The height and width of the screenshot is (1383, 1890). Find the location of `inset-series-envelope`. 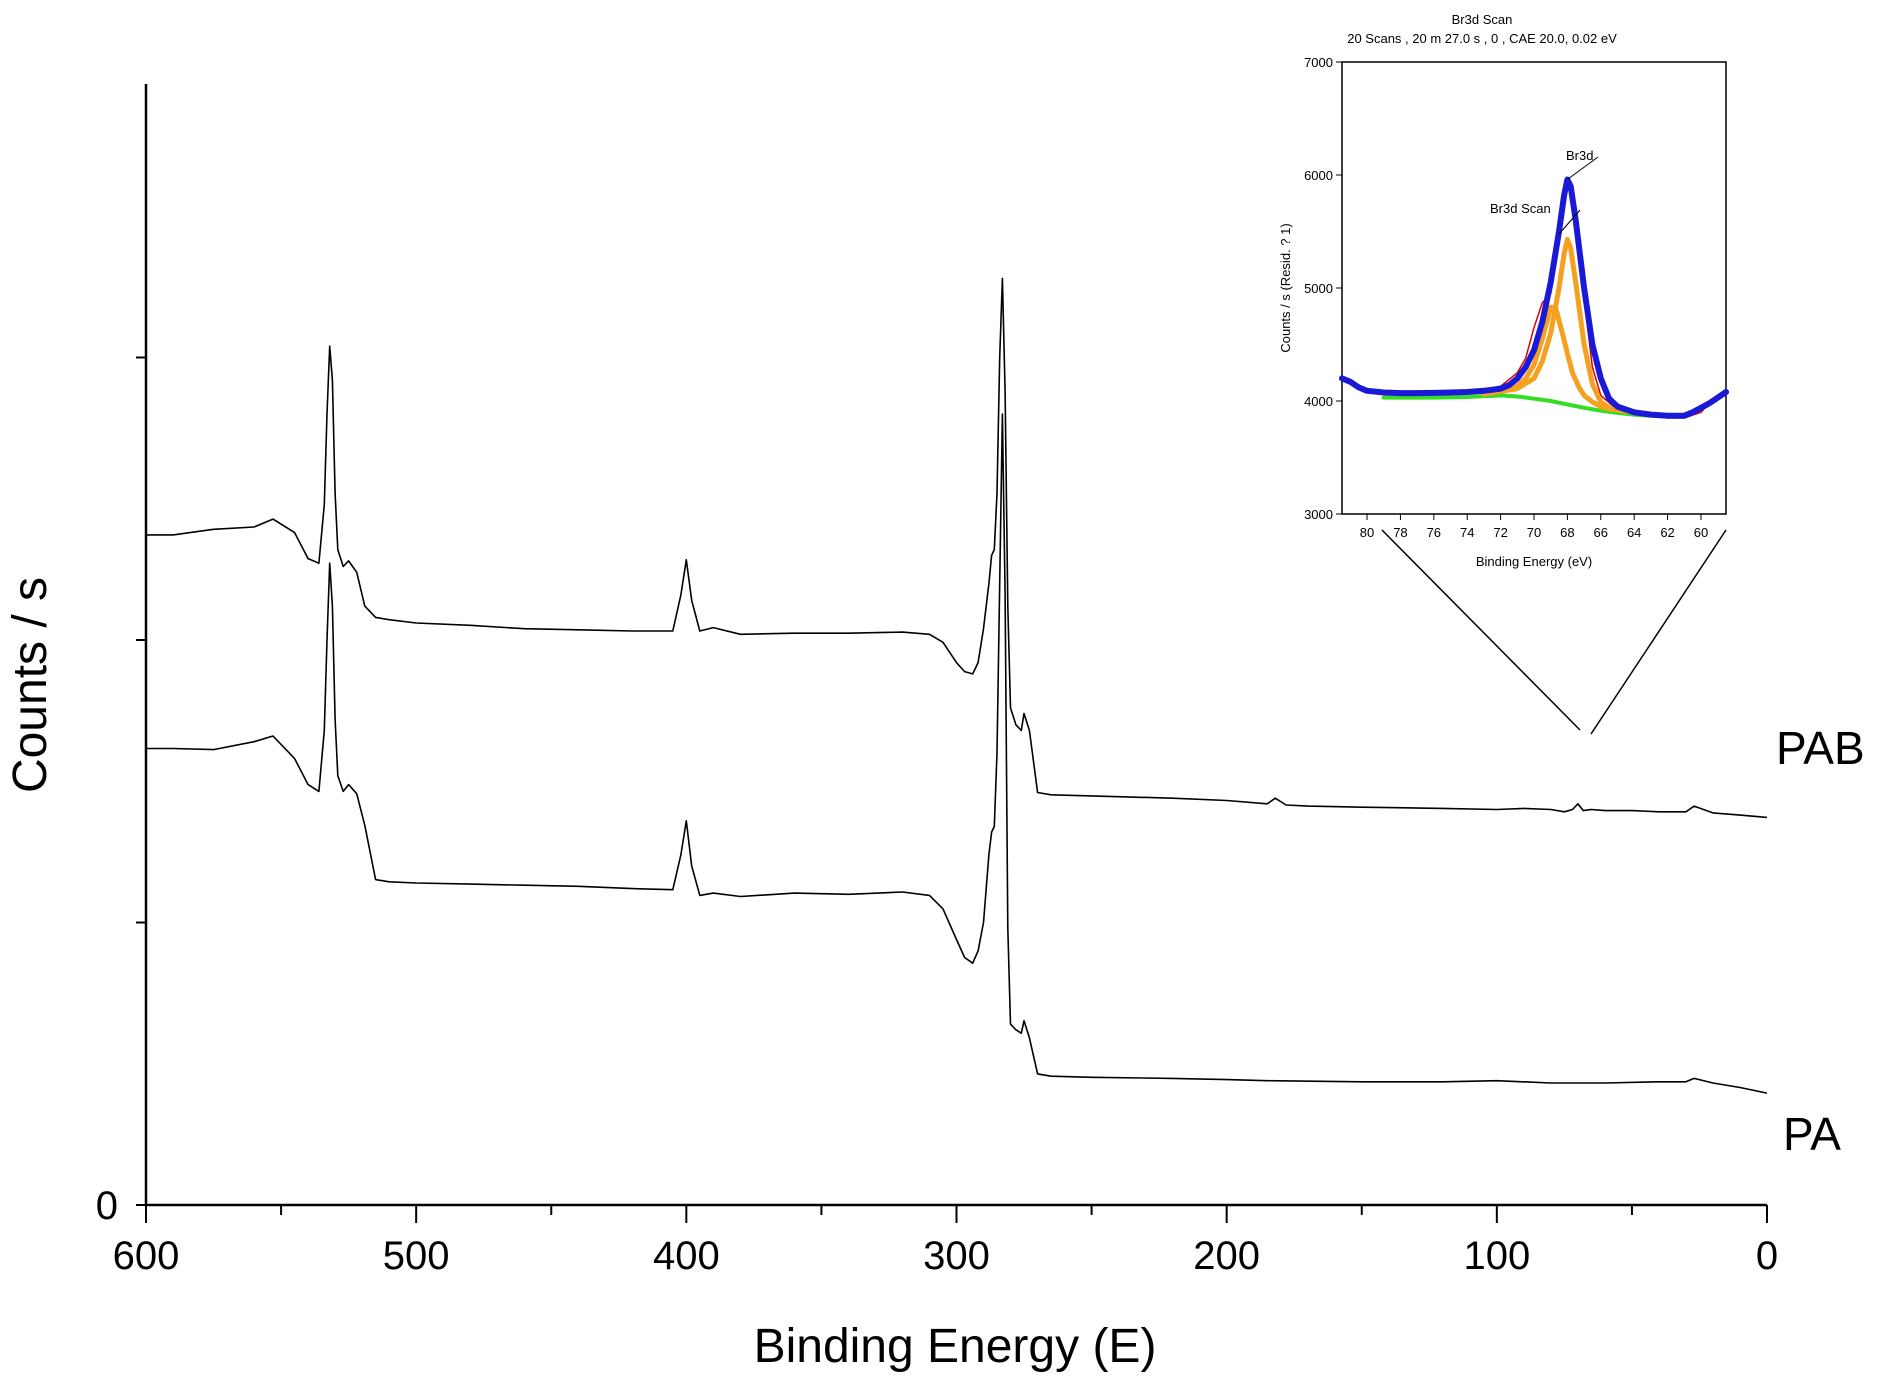

inset-series-envelope is located at coordinates (1534, 297).